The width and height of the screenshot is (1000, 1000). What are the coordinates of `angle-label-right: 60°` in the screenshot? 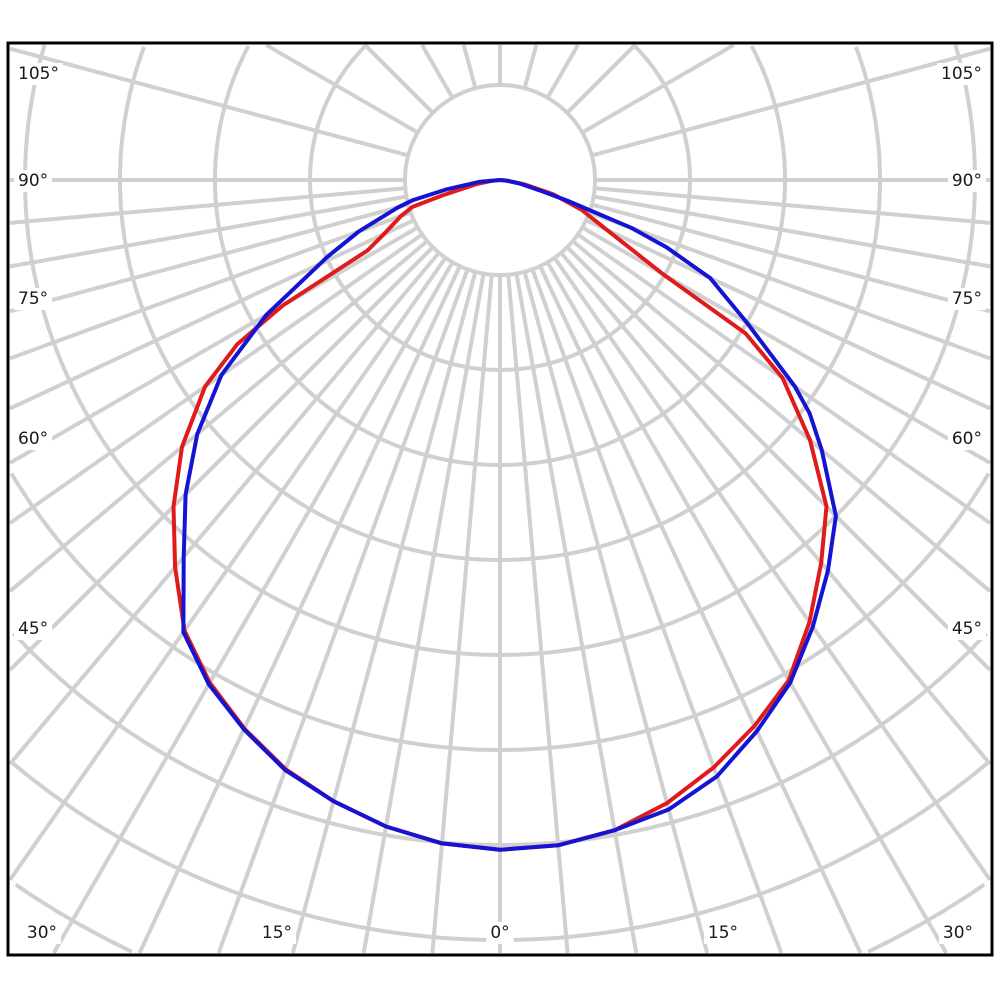 It's located at (967, 439).